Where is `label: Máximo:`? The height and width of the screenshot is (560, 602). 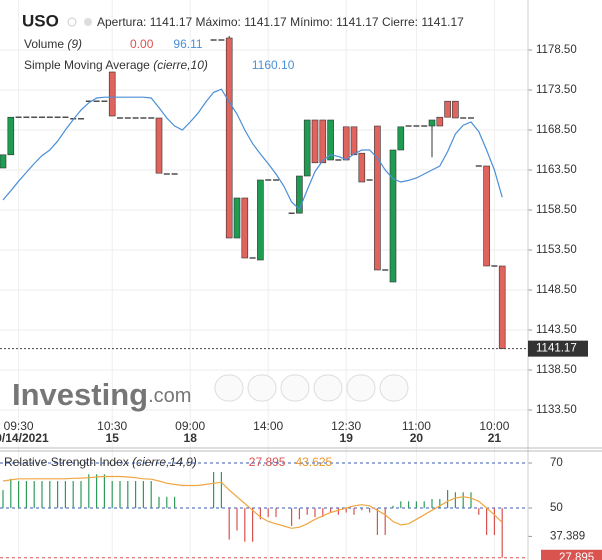
label: Máximo: is located at coordinates (218, 22).